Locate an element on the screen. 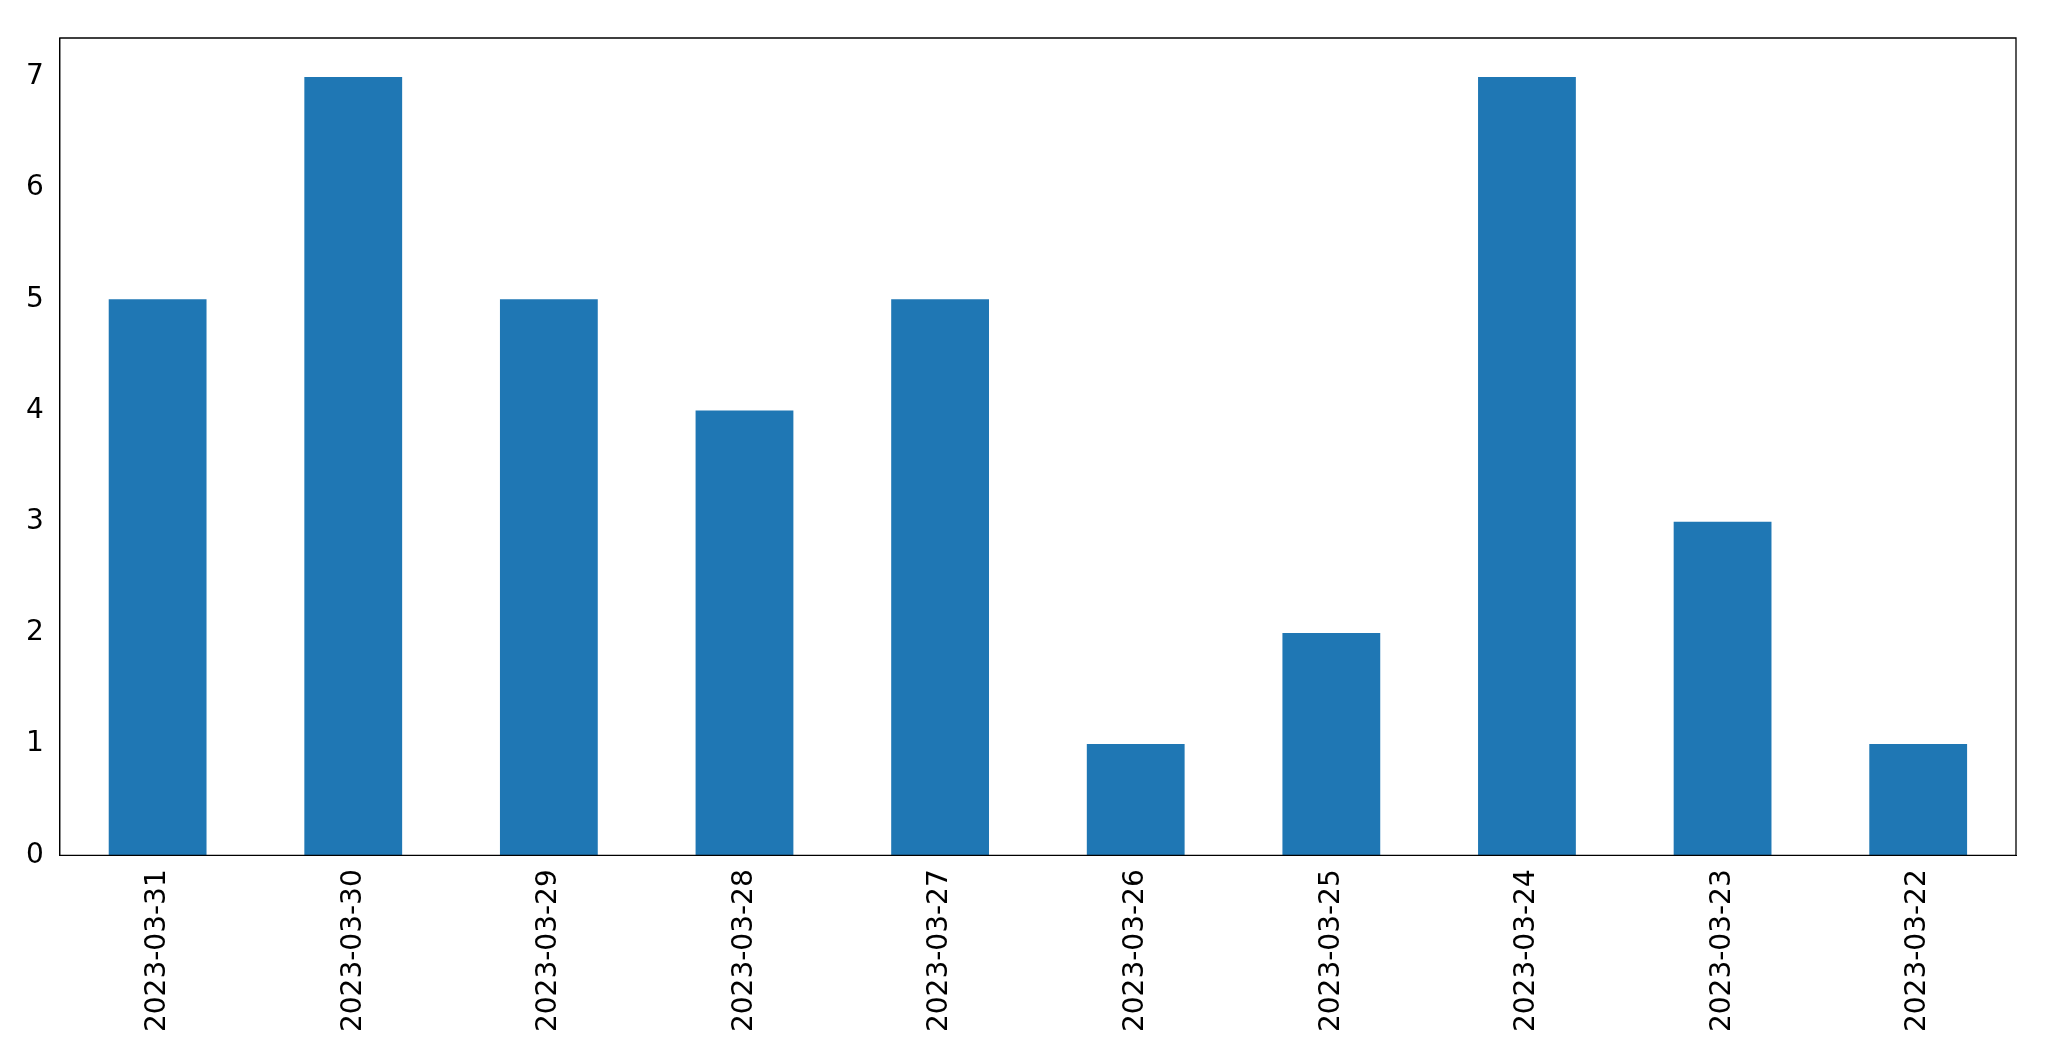 The image size is (2049, 1061). y-tick-label: 7 is located at coordinates (34, 75).